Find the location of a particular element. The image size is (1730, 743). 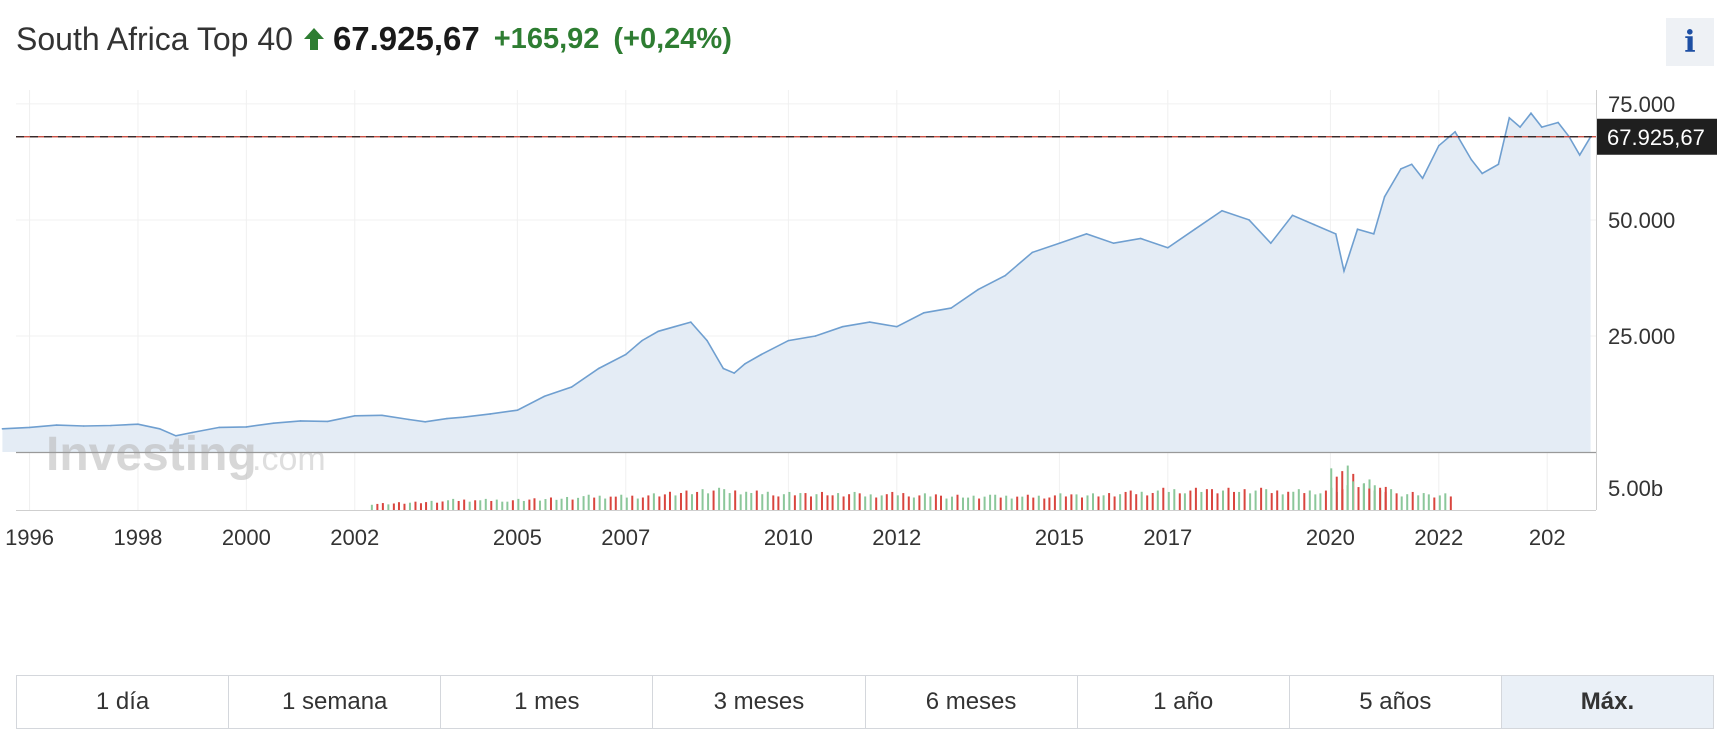

current-price-label: 67.925,67 is located at coordinates (1656, 137).